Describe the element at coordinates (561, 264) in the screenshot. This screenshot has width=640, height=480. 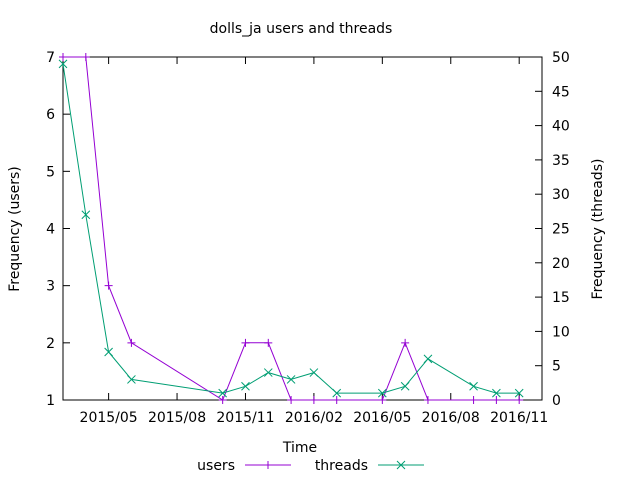
I see `y2-tick-label: 20` at that location.